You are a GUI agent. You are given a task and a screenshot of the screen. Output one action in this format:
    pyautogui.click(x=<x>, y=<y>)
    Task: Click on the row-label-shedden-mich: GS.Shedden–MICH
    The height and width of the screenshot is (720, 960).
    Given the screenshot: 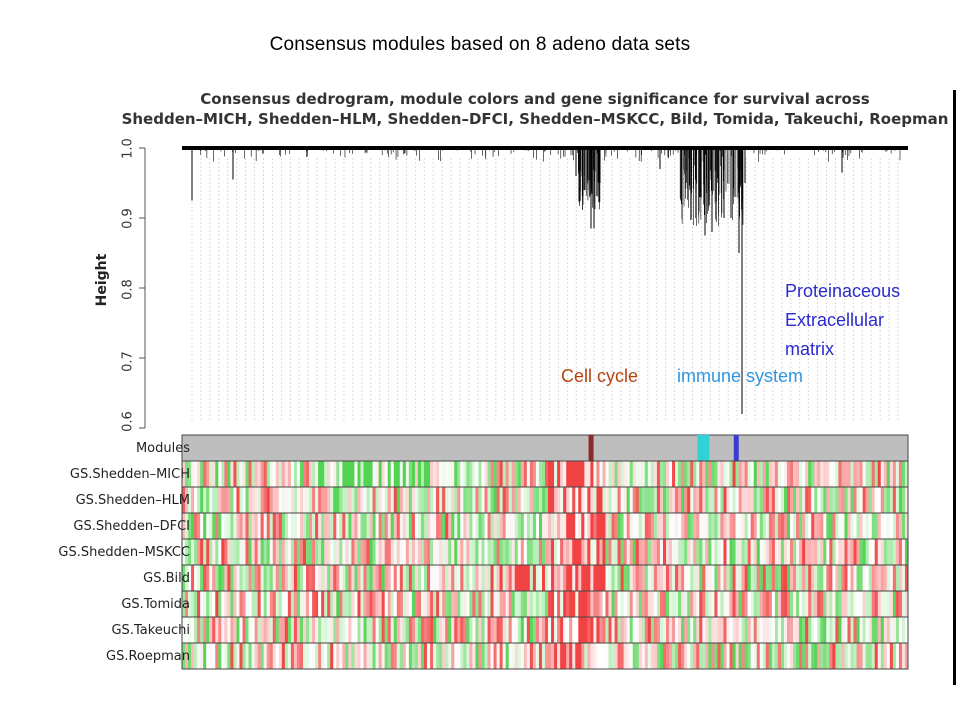 What is the action you would take?
    pyautogui.click(x=129, y=474)
    